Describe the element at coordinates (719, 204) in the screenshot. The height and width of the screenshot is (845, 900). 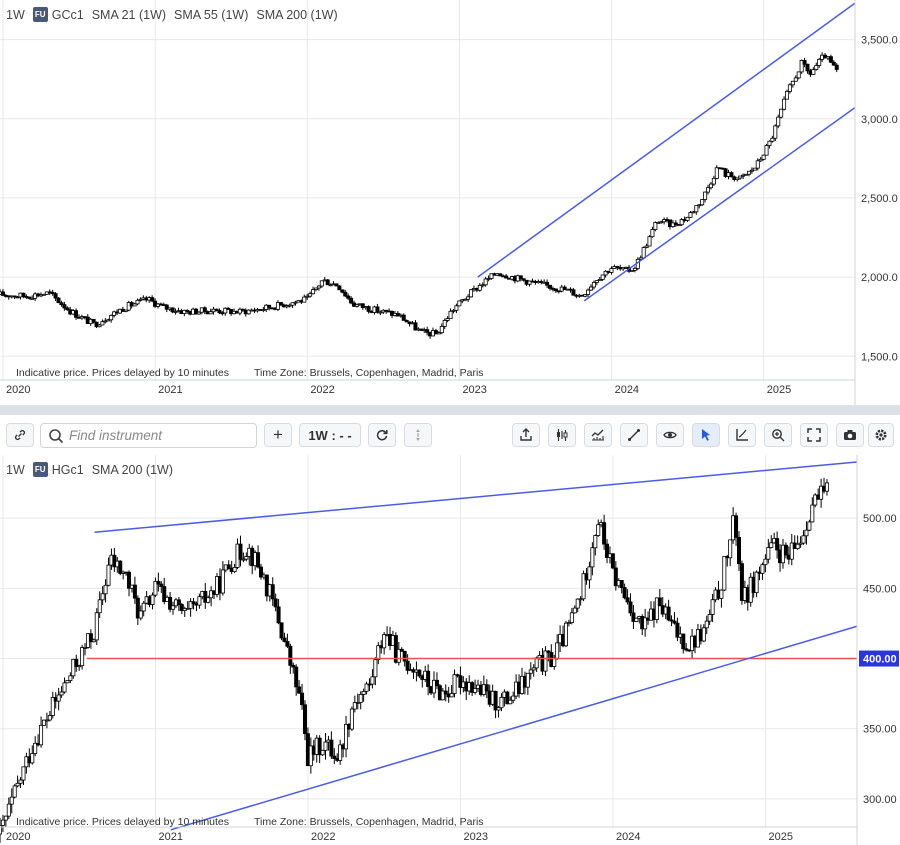
I see `trendline` at that location.